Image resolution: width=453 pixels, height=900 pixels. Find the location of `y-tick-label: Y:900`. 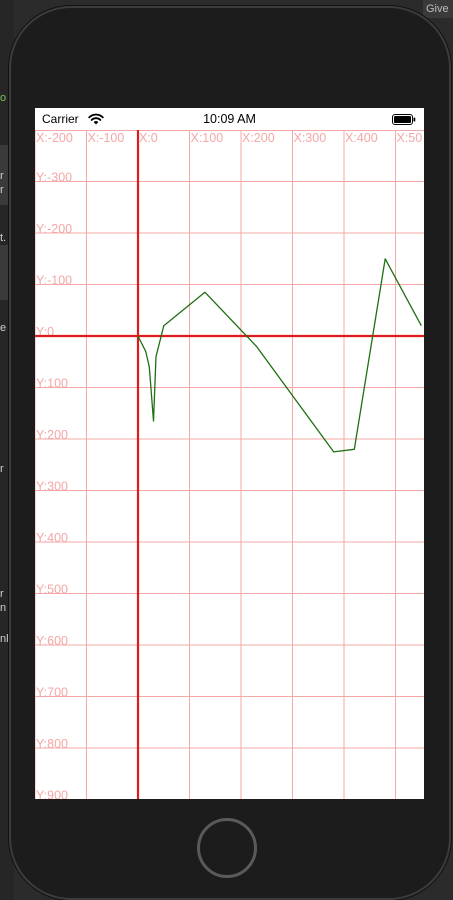

y-tick-label: Y:900 is located at coordinates (52, 794).